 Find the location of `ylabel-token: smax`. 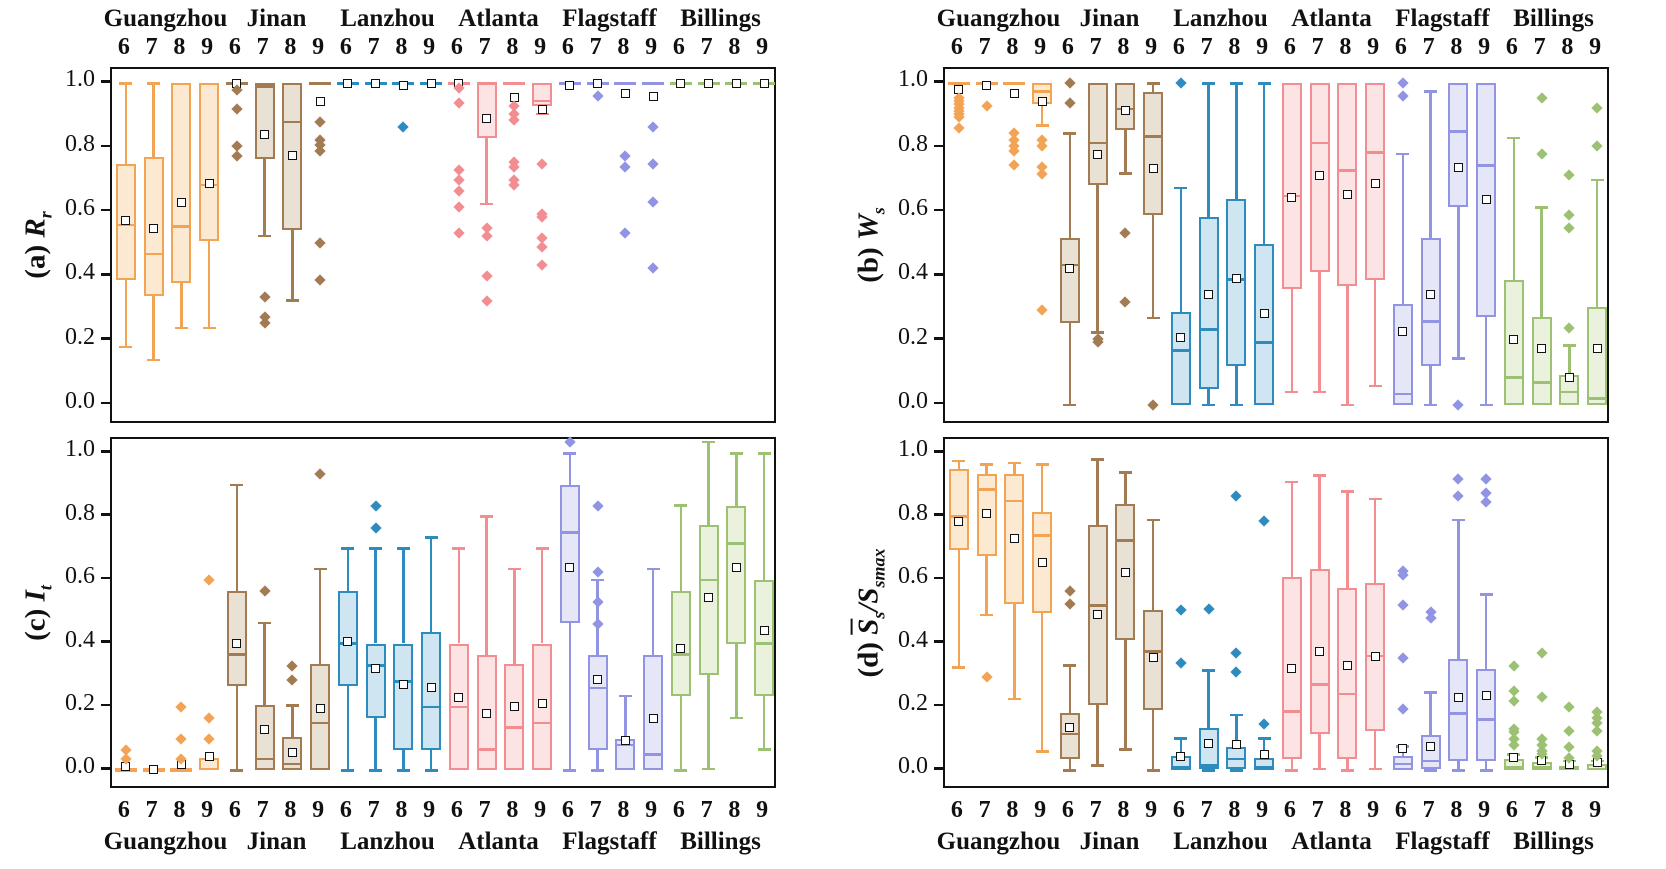

ylabel-token: smax is located at coordinates (878, 567).